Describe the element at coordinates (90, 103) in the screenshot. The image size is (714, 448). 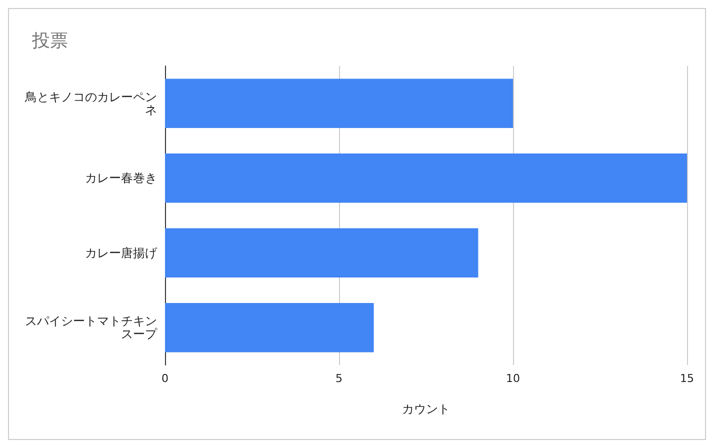
I see `y-tick-label: 鳥とキノコのカレーペンネ` at that location.